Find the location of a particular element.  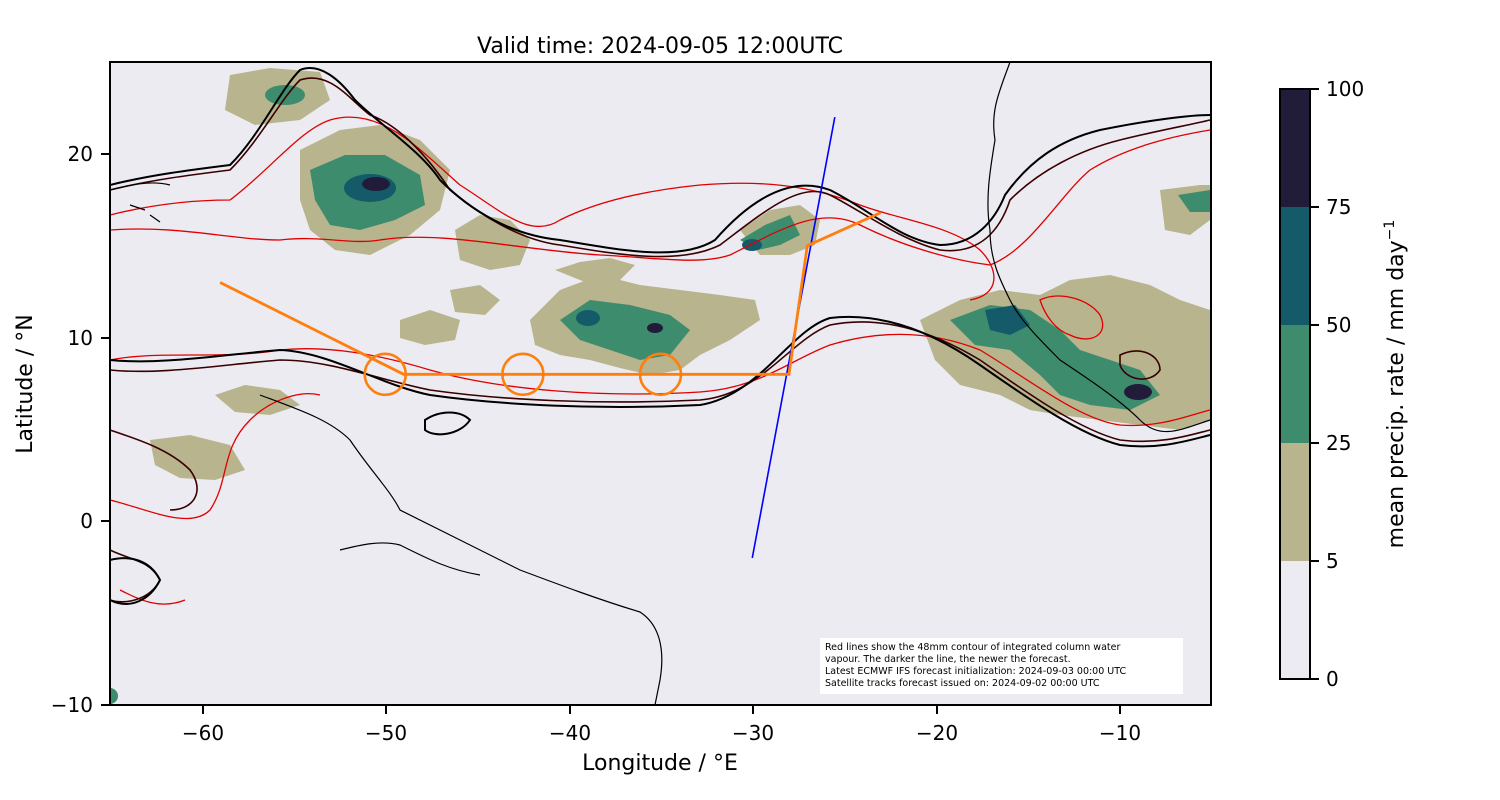

colorbar-label-exponent: −1 is located at coordinates (1390, 230).